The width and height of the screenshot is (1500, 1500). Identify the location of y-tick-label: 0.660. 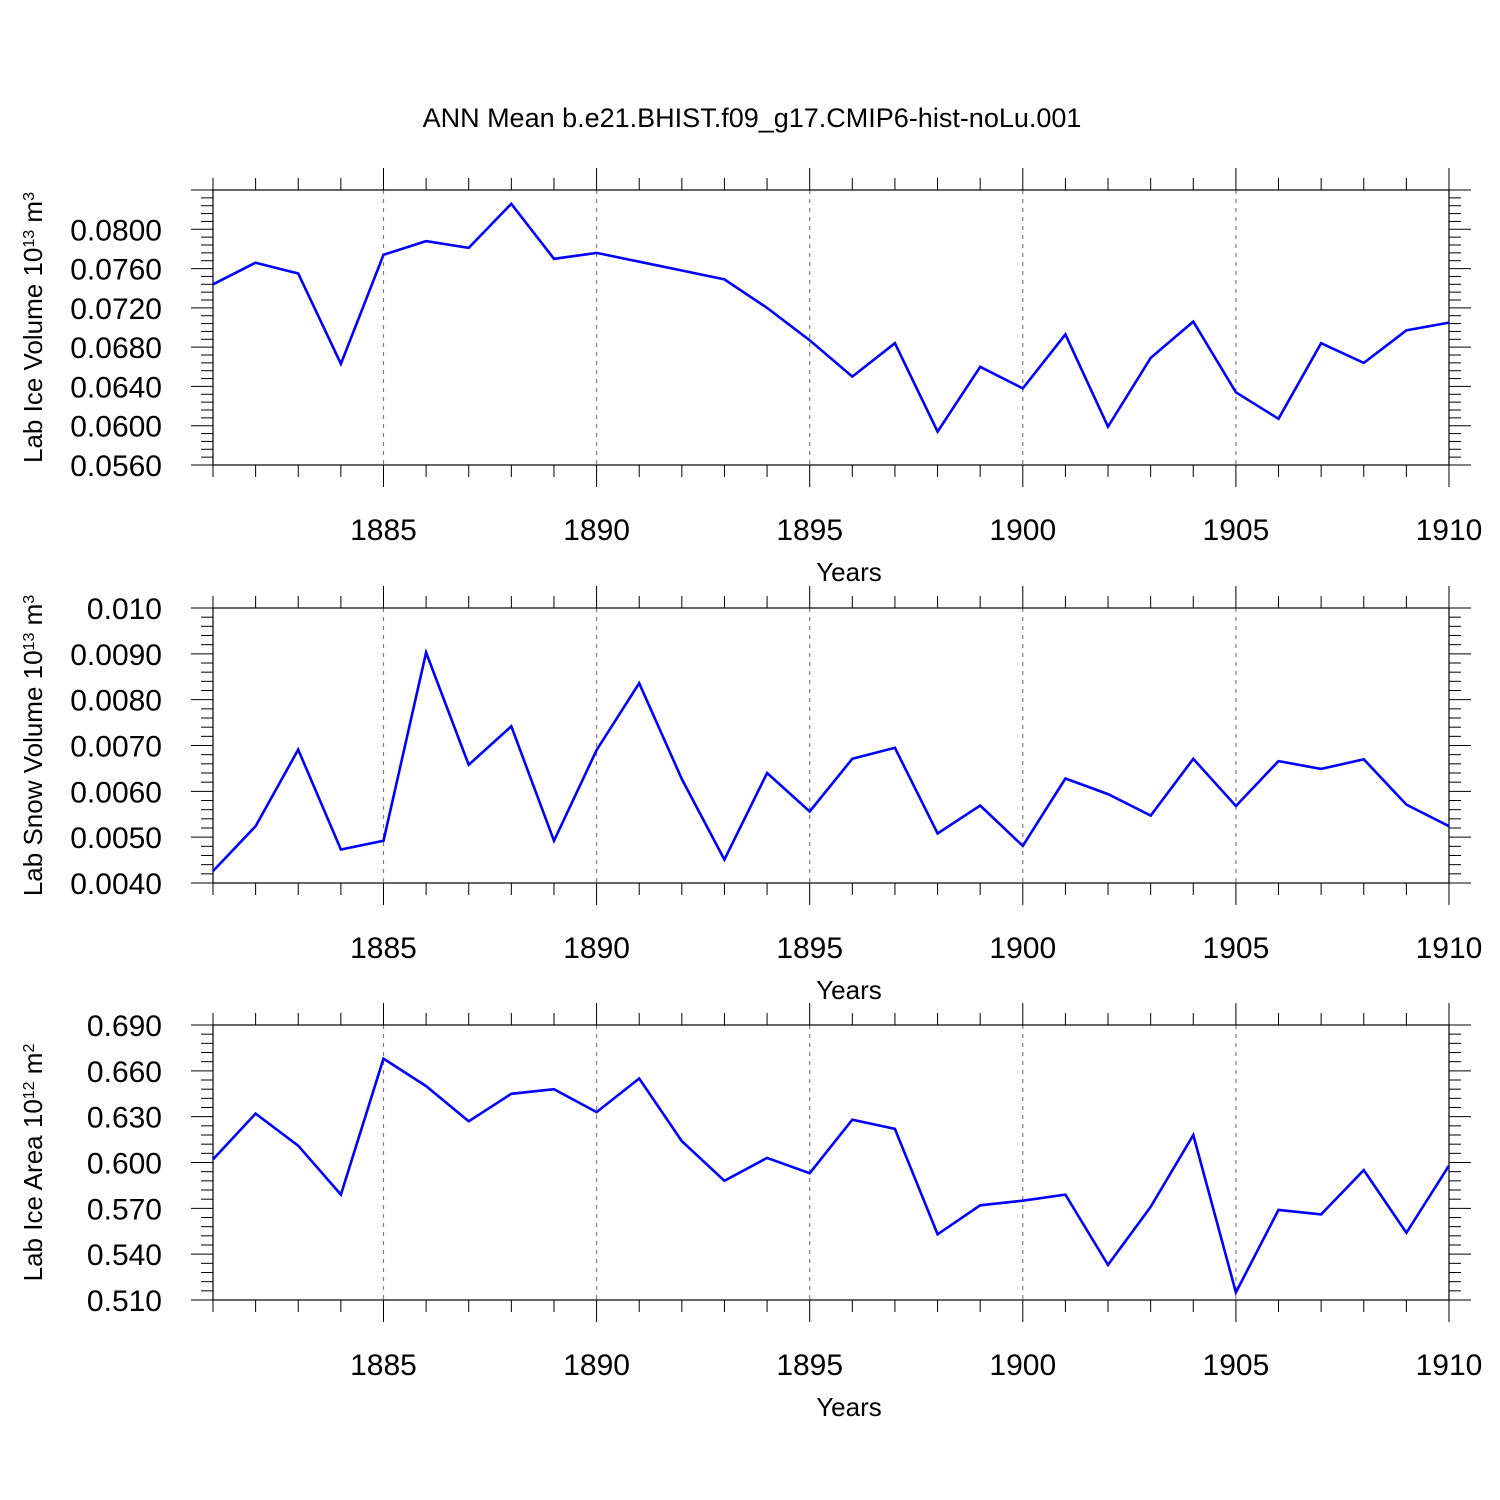
(124, 1072).